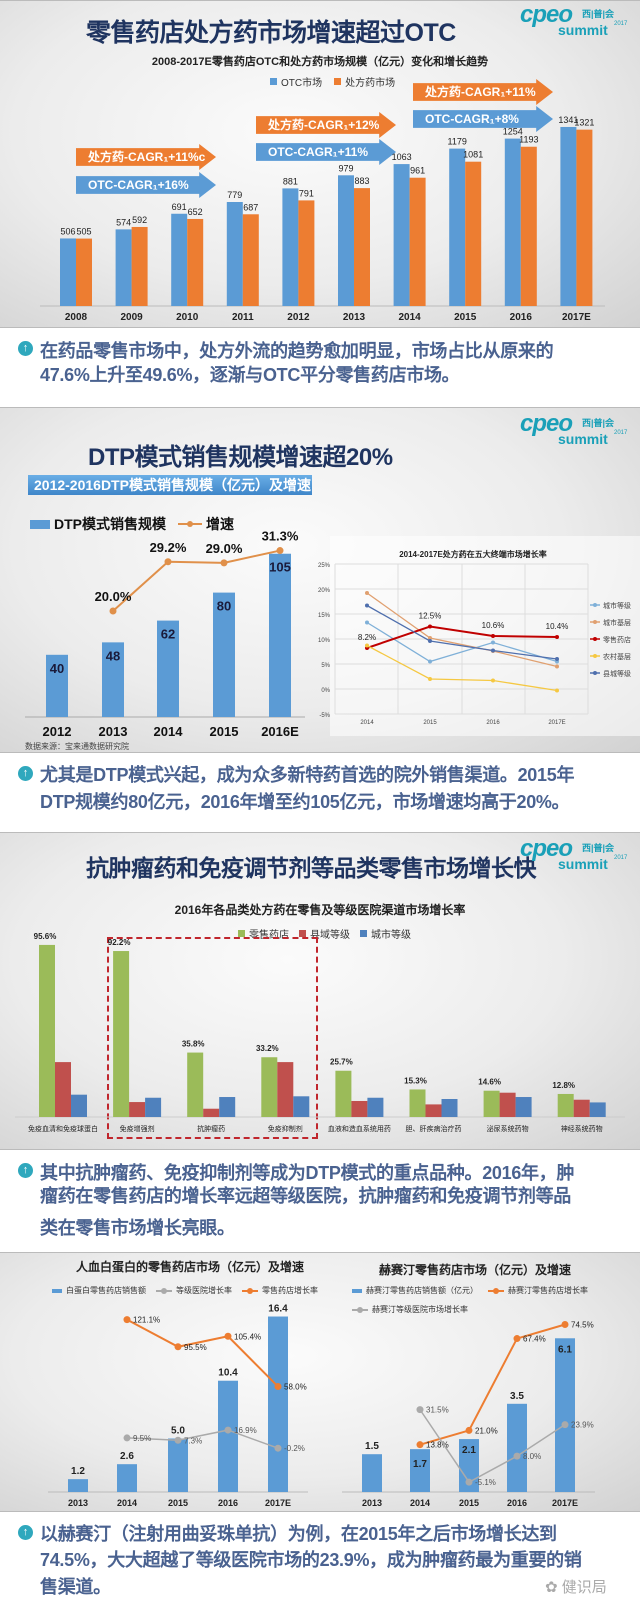  Describe the element at coordinates (273, 81) in the screenshot. I see `legend-swatch-otc` at that location.